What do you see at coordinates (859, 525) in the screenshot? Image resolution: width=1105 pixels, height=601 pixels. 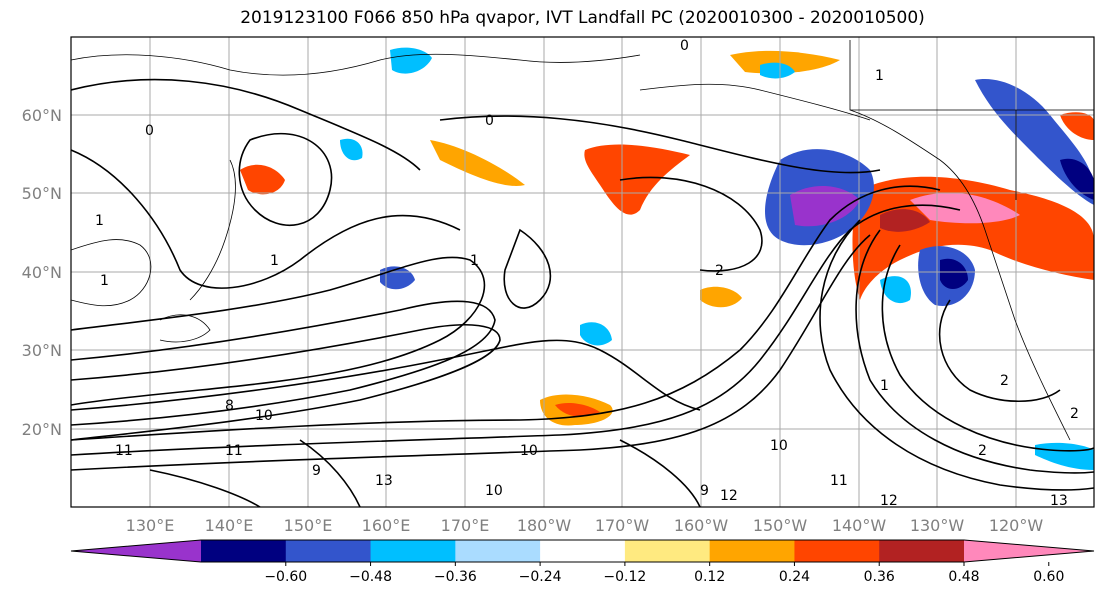 I see `lon-label: 140°W` at bounding box center [859, 525].